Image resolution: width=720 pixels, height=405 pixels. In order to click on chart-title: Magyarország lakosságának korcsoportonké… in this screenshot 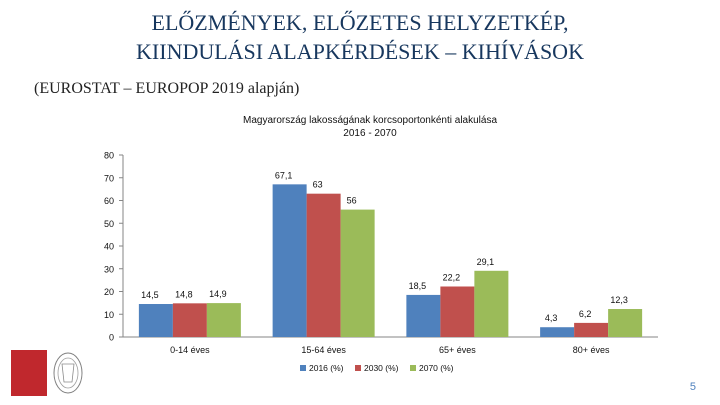, I will do `click(370, 127)`.